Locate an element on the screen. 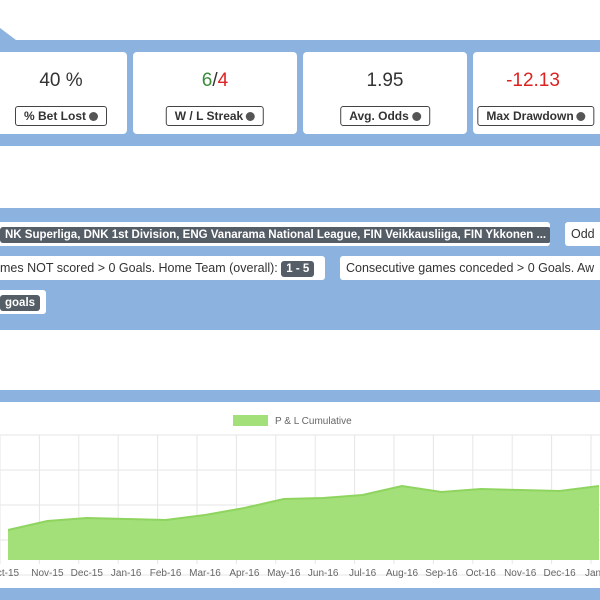 The height and width of the screenshot is (600, 600). stat-value: -12.13 is located at coordinates (533, 80).